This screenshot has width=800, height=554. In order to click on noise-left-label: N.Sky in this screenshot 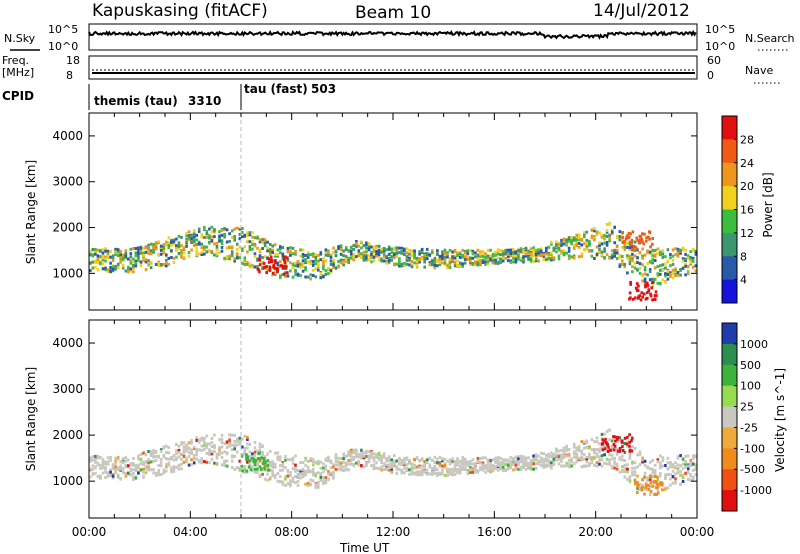, I will do `click(20, 38)`.